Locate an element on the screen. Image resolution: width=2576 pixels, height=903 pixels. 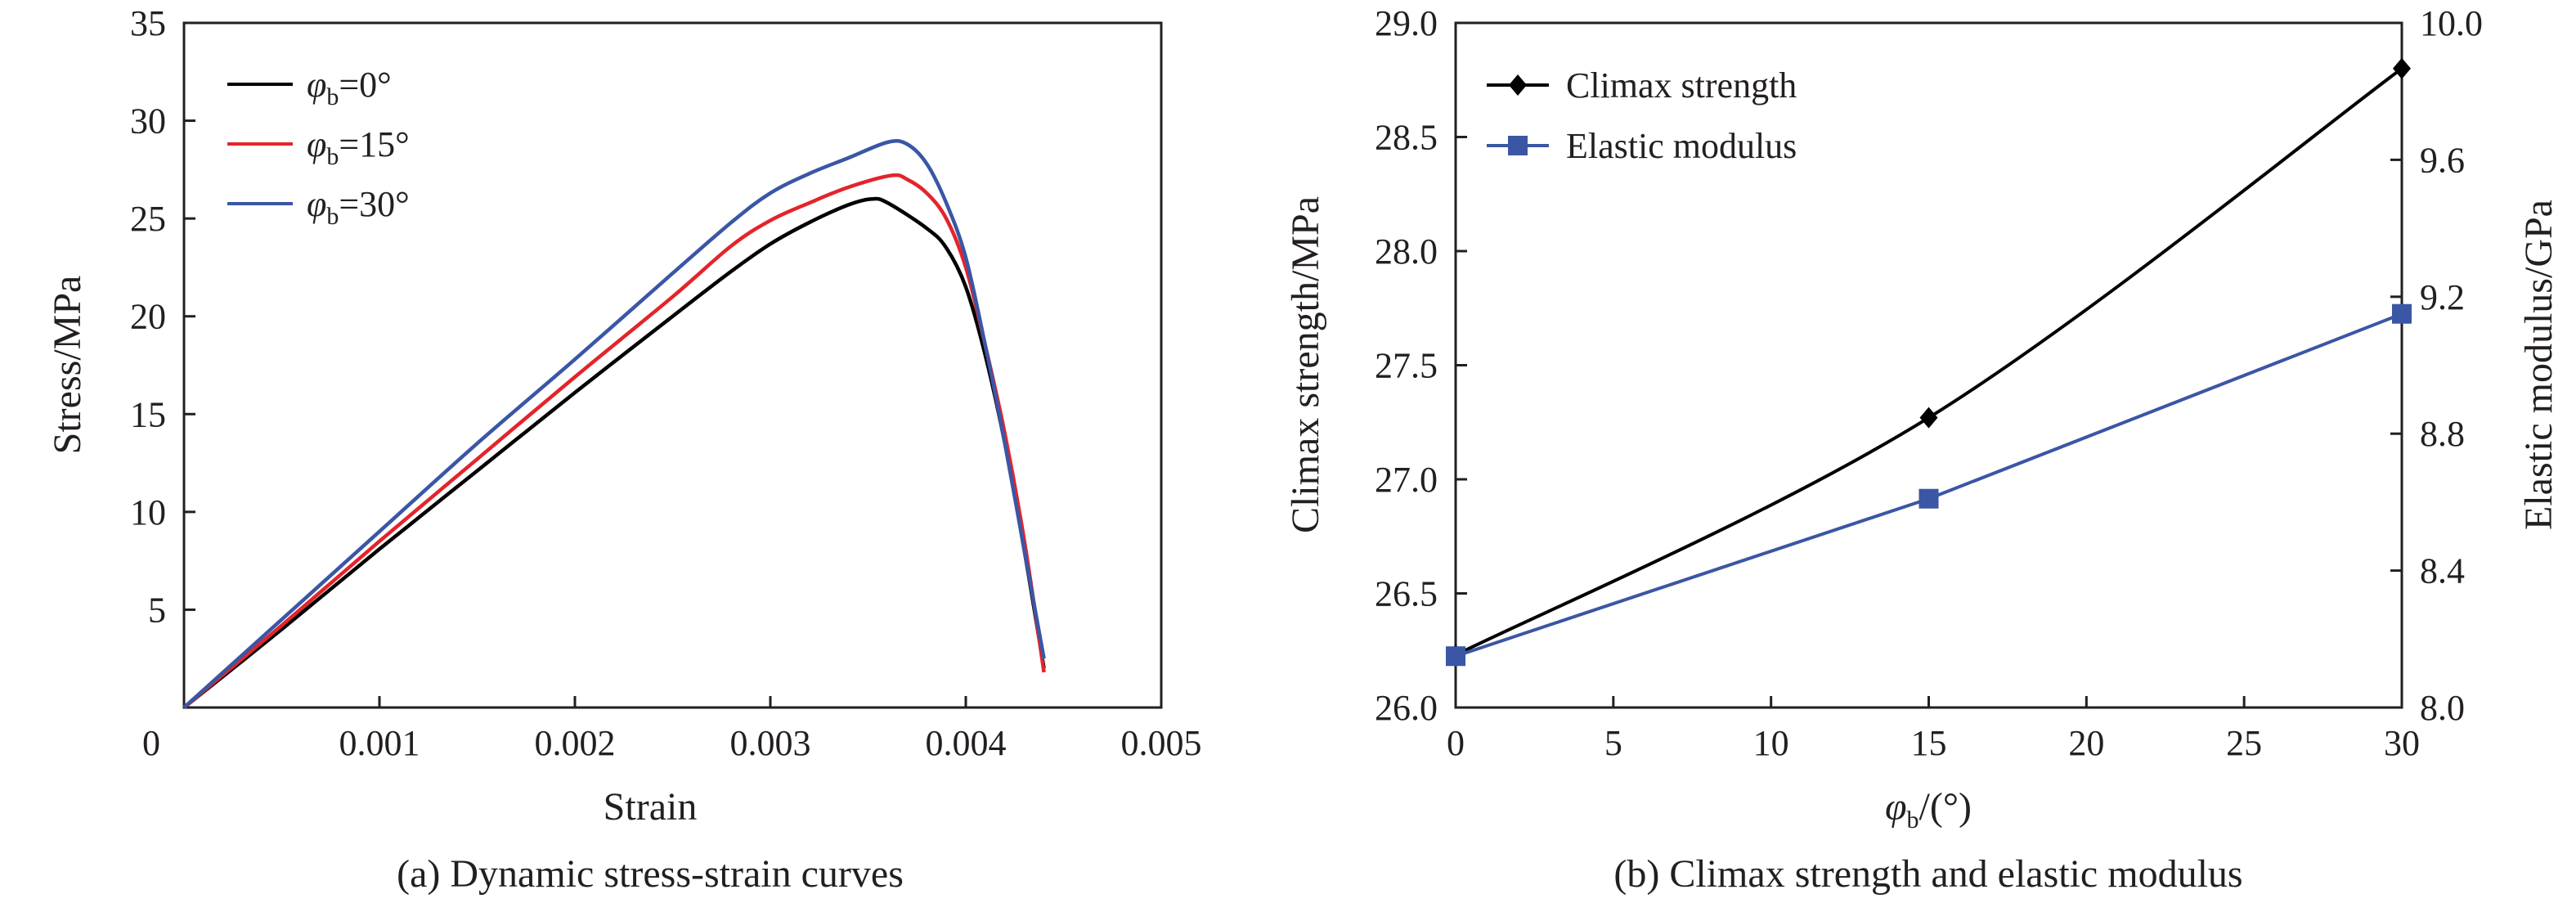
panel-b-legend: Climax strength Elastic modulus is located at coordinates (1642, 116).